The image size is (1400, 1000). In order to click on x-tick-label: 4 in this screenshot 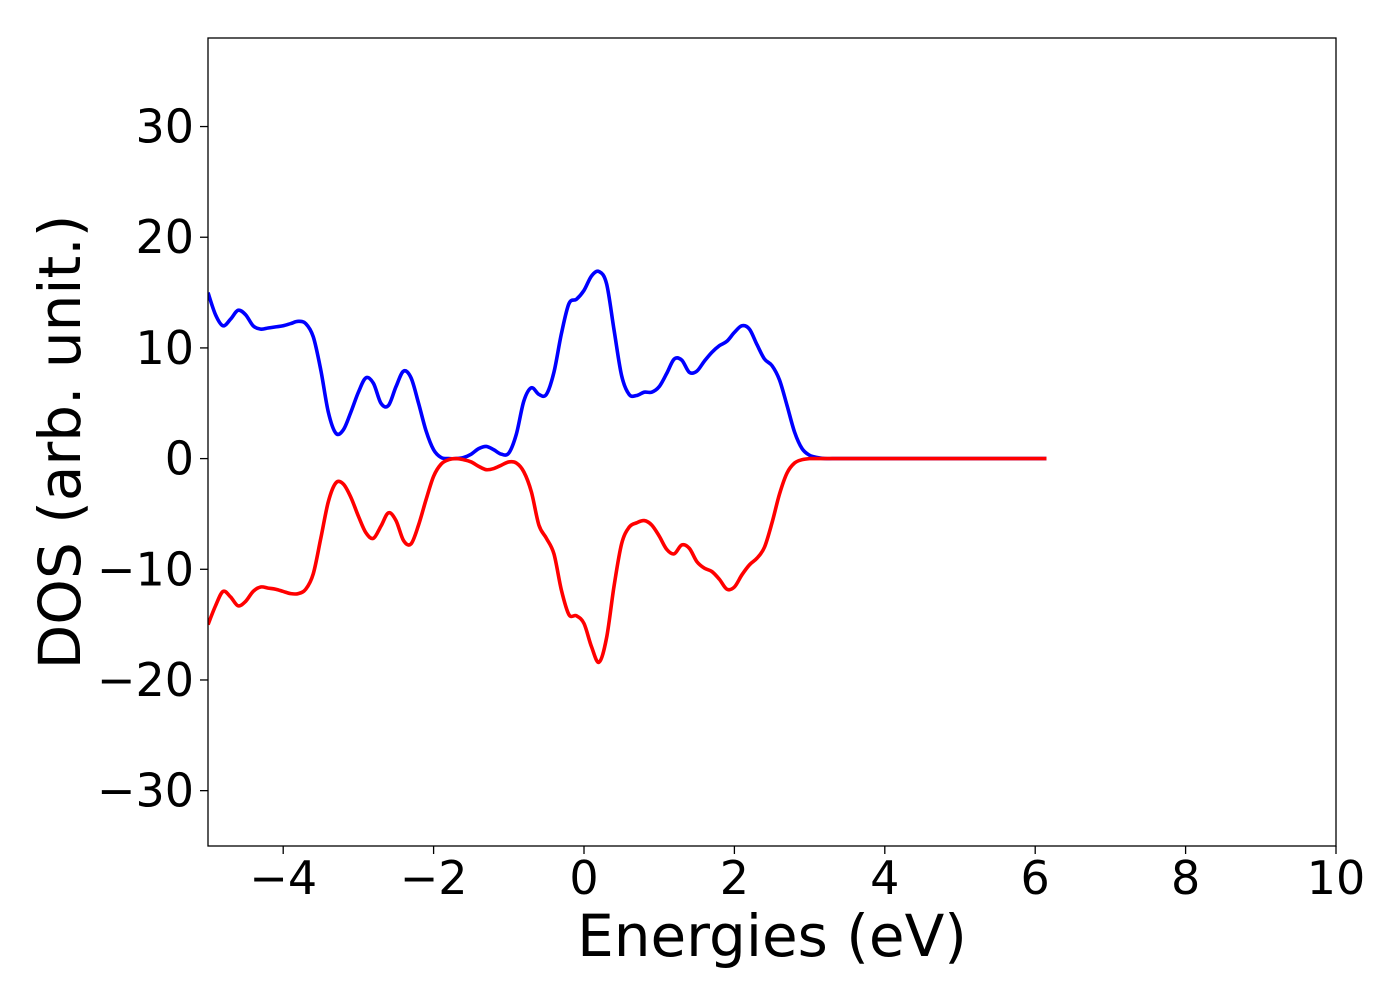, I will do `click(884, 878)`.